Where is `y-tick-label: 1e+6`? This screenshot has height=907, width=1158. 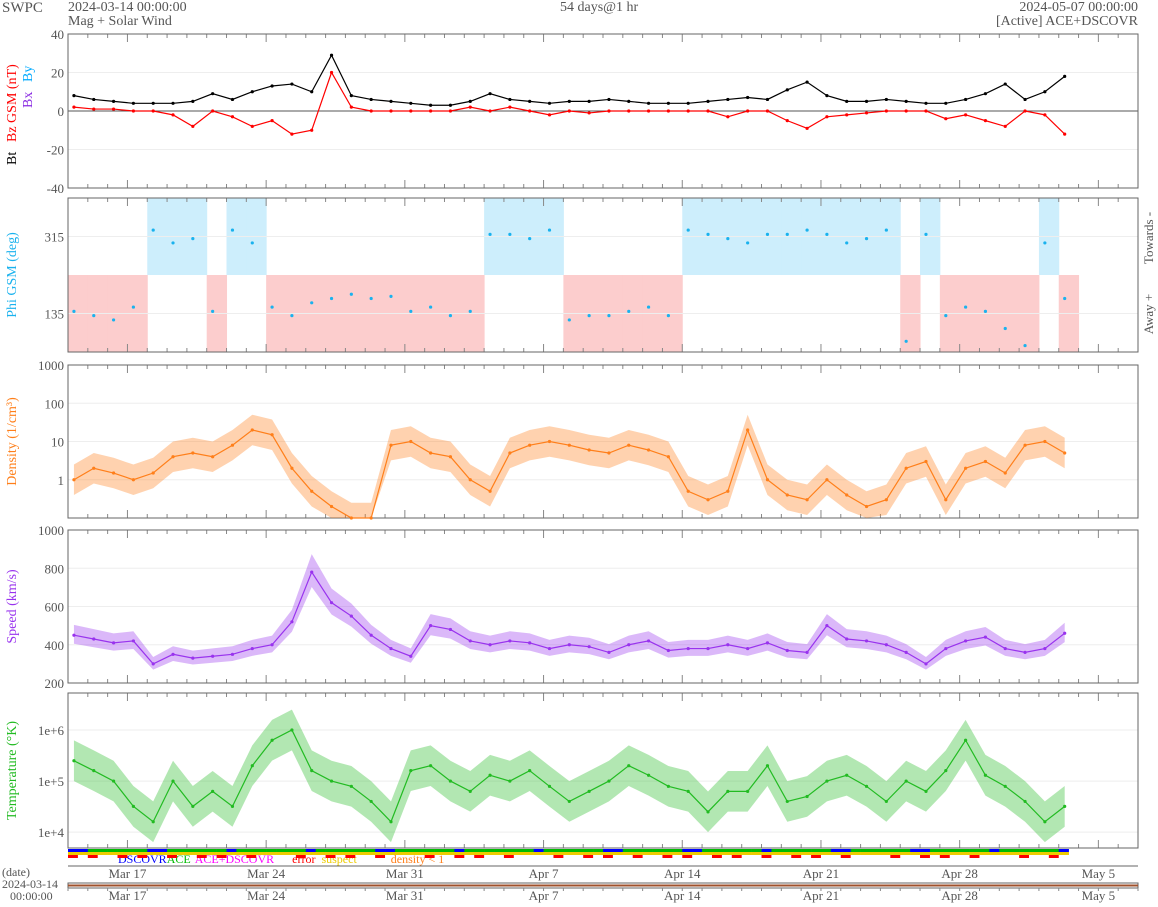 y-tick-label: 1e+6 is located at coordinates (51, 730).